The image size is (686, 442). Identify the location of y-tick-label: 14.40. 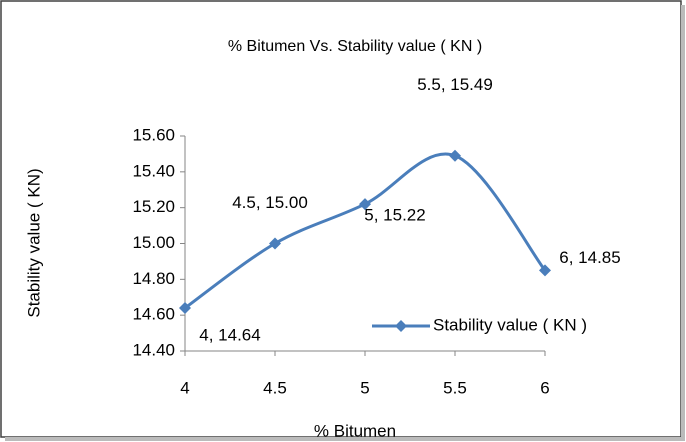
(153, 349).